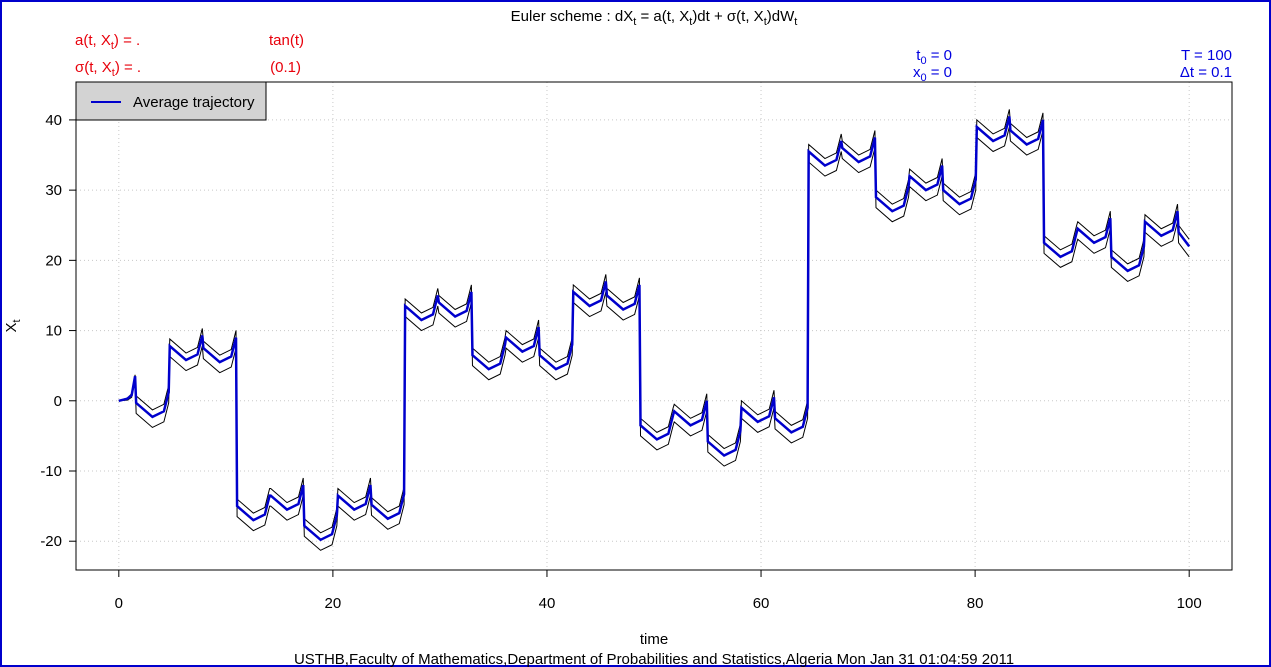  Describe the element at coordinates (917, 72) in the screenshot. I see `annotation-part: x` at that location.